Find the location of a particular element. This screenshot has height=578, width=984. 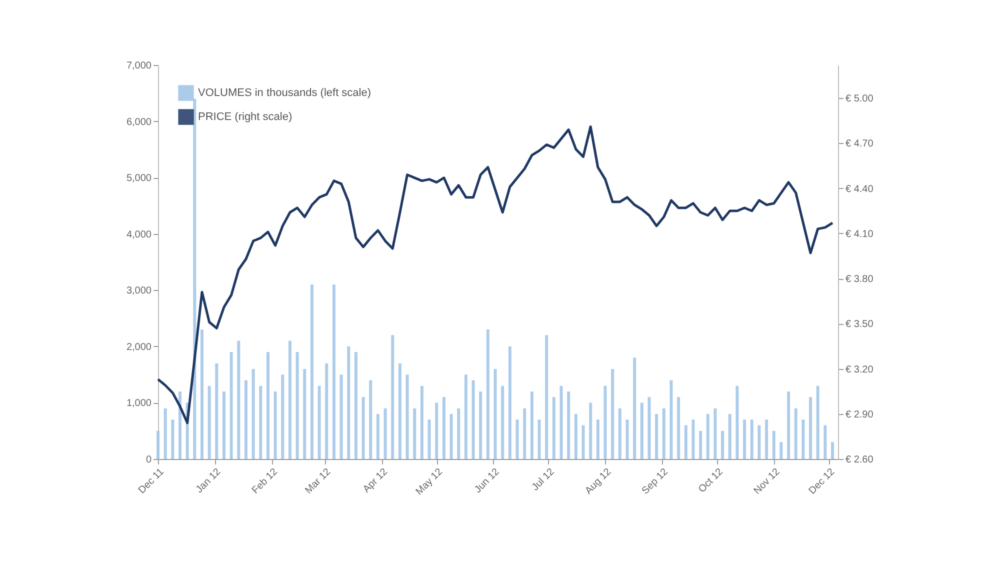

y-tick-label: 4,000 is located at coordinates (139, 234).